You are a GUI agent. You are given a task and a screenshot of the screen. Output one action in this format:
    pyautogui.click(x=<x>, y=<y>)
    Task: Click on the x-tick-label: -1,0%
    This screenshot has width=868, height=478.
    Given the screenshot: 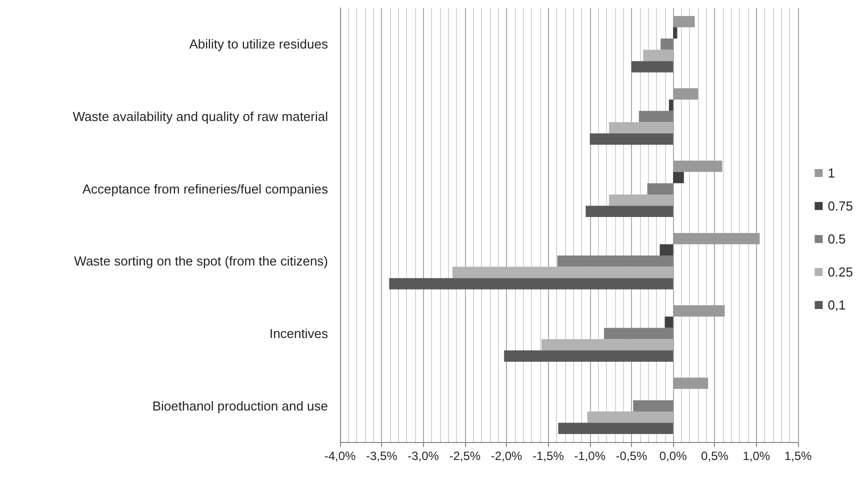 What is the action you would take?
    pyautogui.click(x=590, y=456)
    